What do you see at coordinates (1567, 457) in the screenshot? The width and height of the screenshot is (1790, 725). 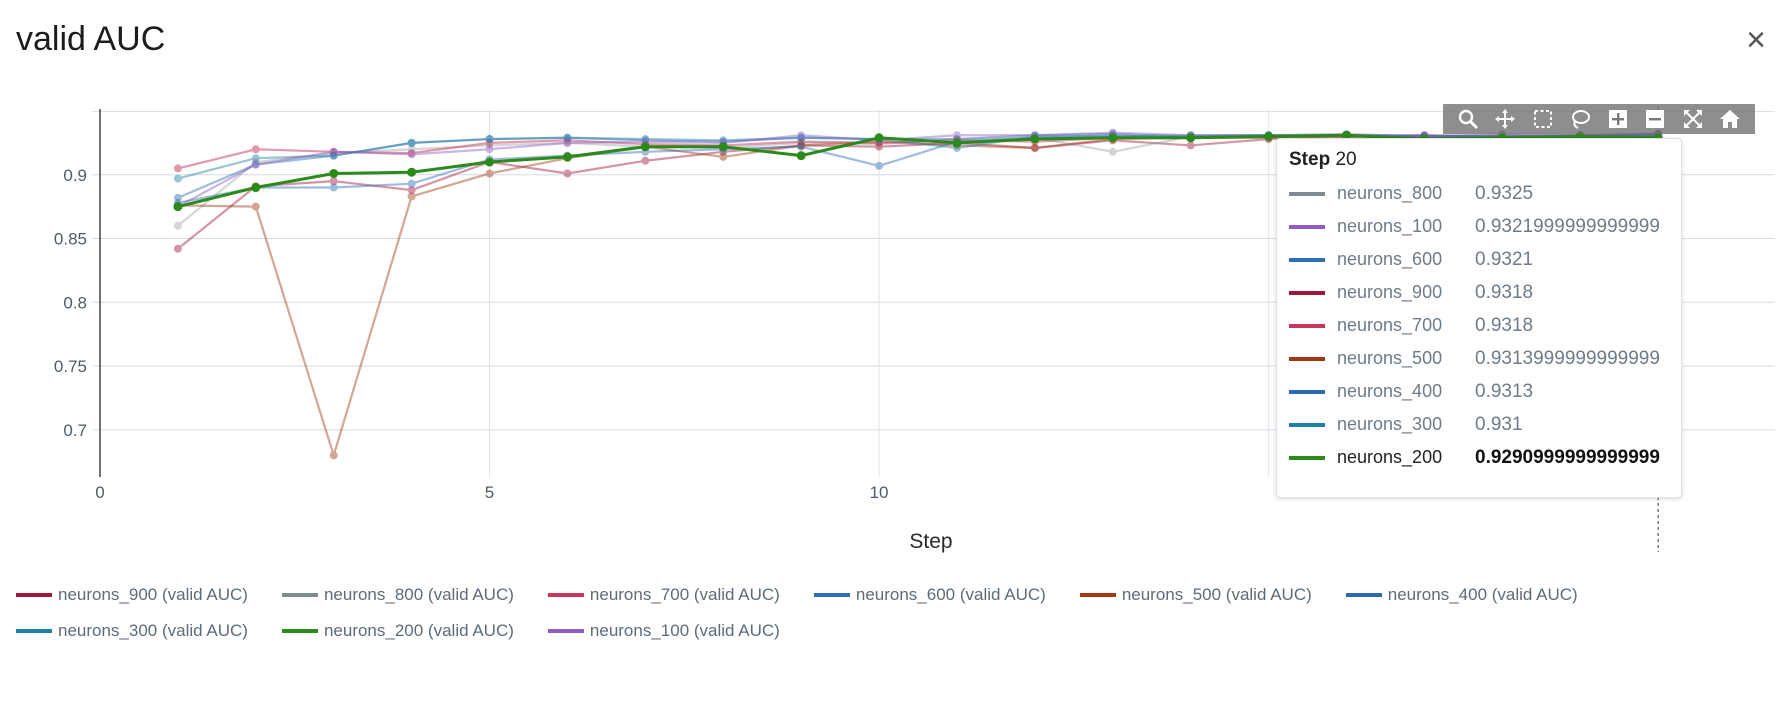 I see `tooltip-series-value: 0.9290999999999999` at bounding box center [1567, 457].